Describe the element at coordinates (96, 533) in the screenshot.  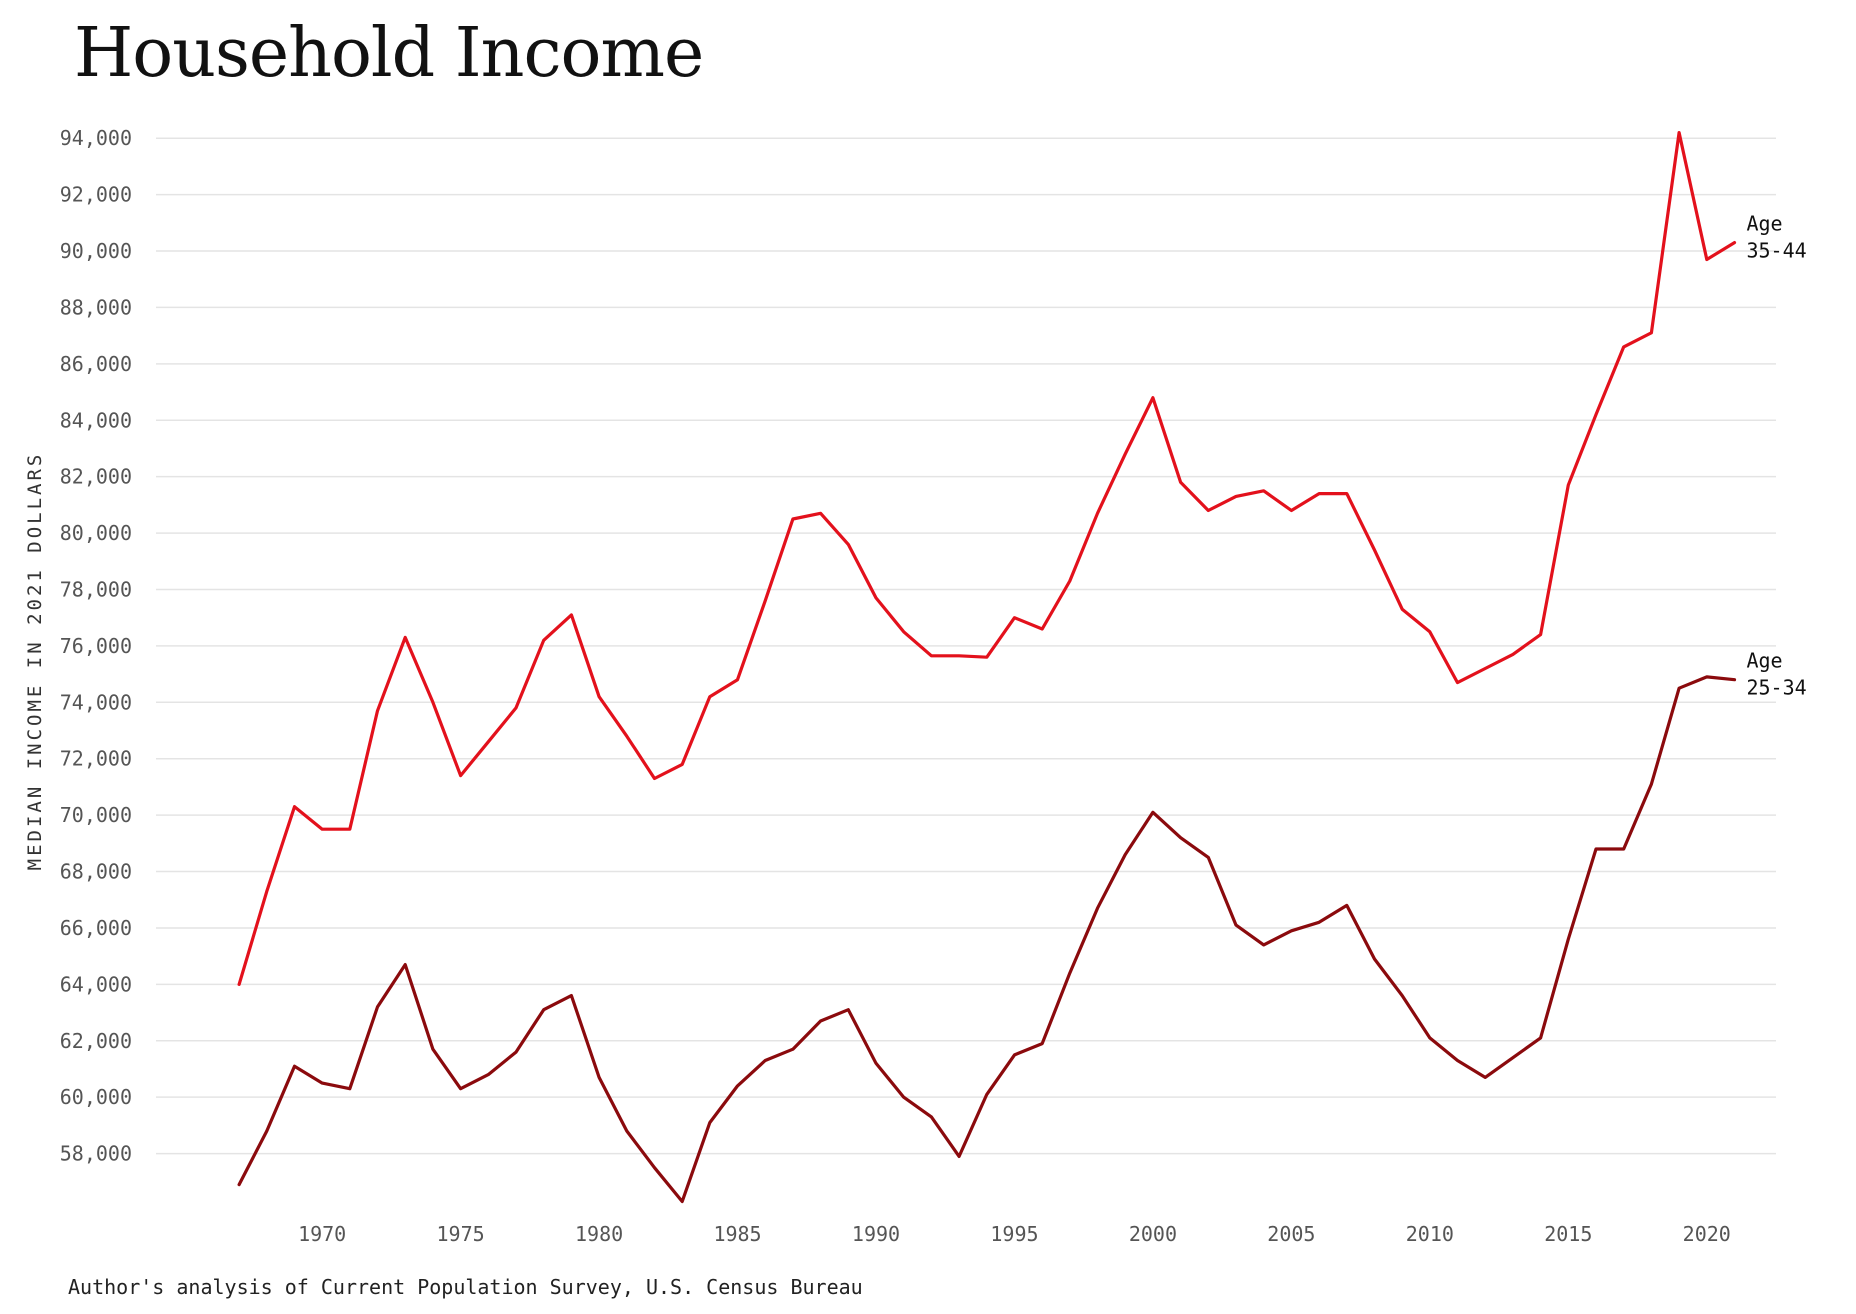
I see `y-tick-label: 80,000` at that location.